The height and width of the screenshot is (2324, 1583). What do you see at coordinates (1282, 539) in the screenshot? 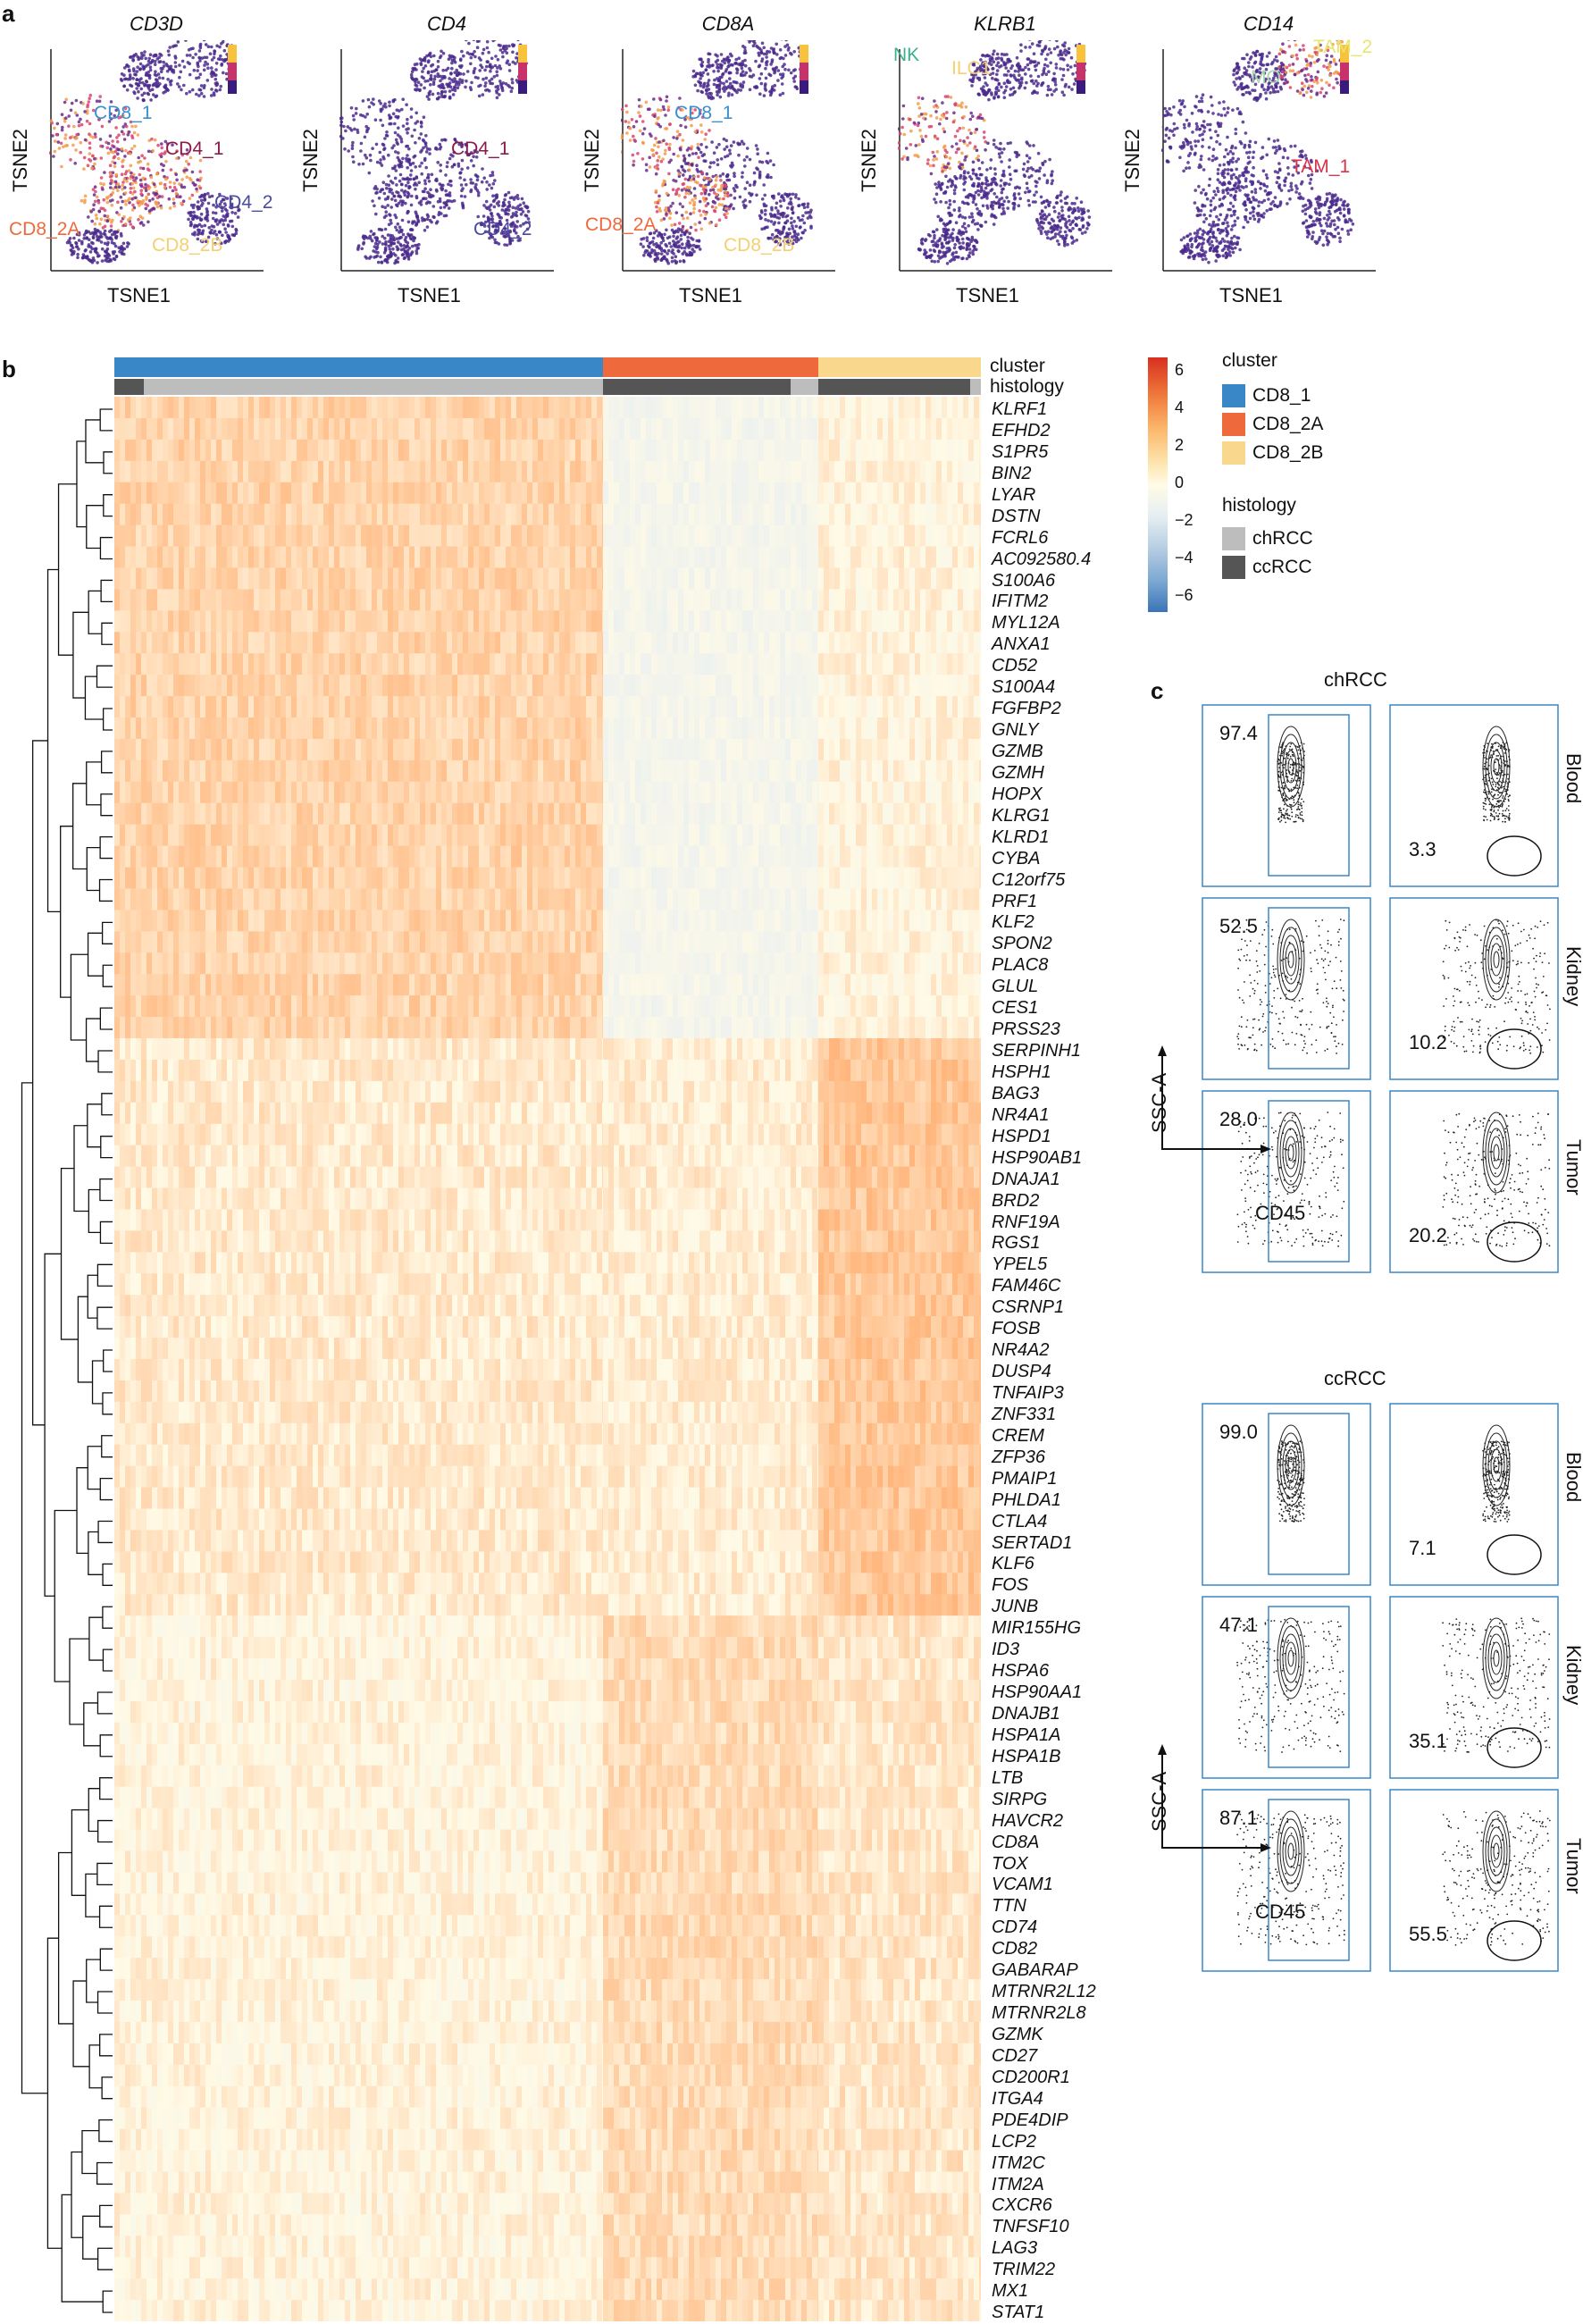
I see `legend-label-chrcc: chRCC` at bounding box center [1282, 539].